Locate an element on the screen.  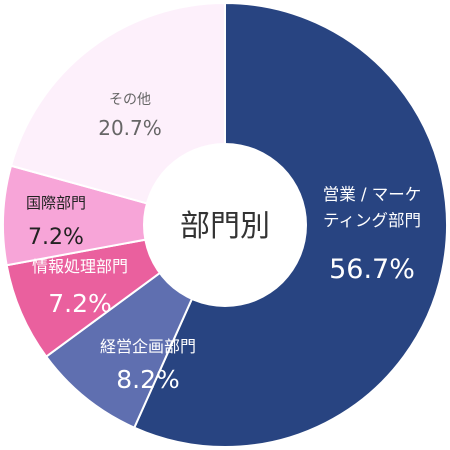
slice-category-label: 営業 / マーケ is located at coordinates (372, 194).